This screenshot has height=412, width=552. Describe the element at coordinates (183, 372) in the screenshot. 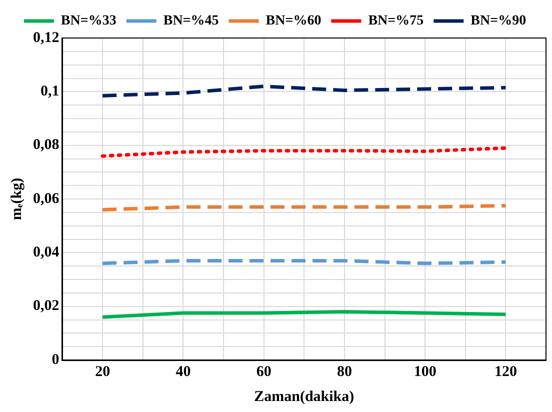

I see `x-tick-label: 40` at that location.